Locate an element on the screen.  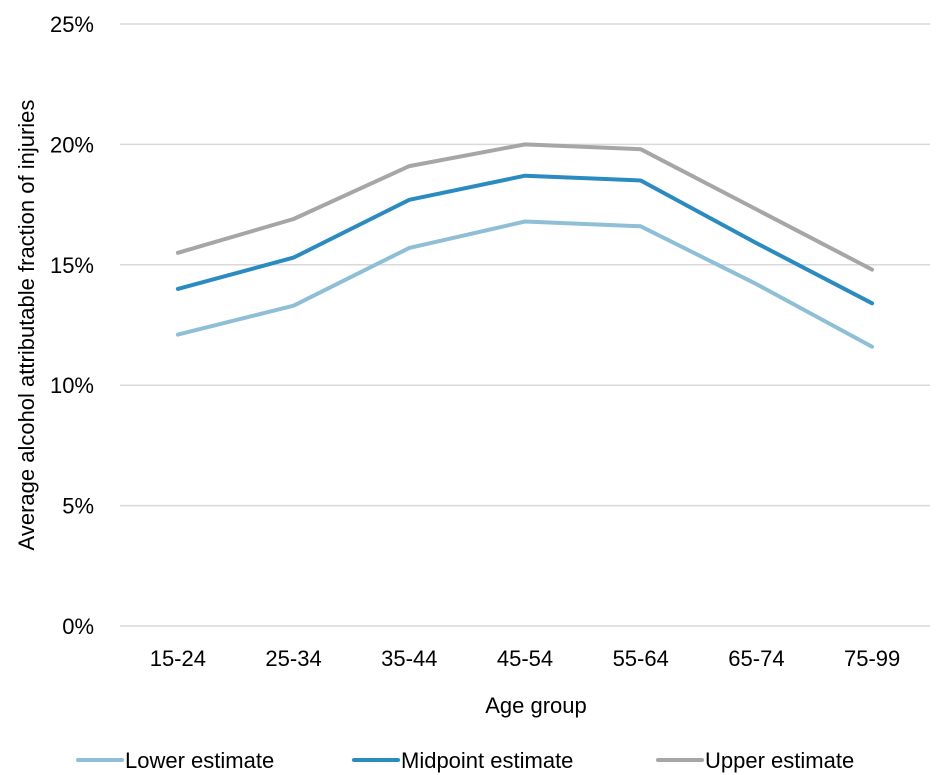
x-tick-label: 75-99 is located at coordinates (872, 658).